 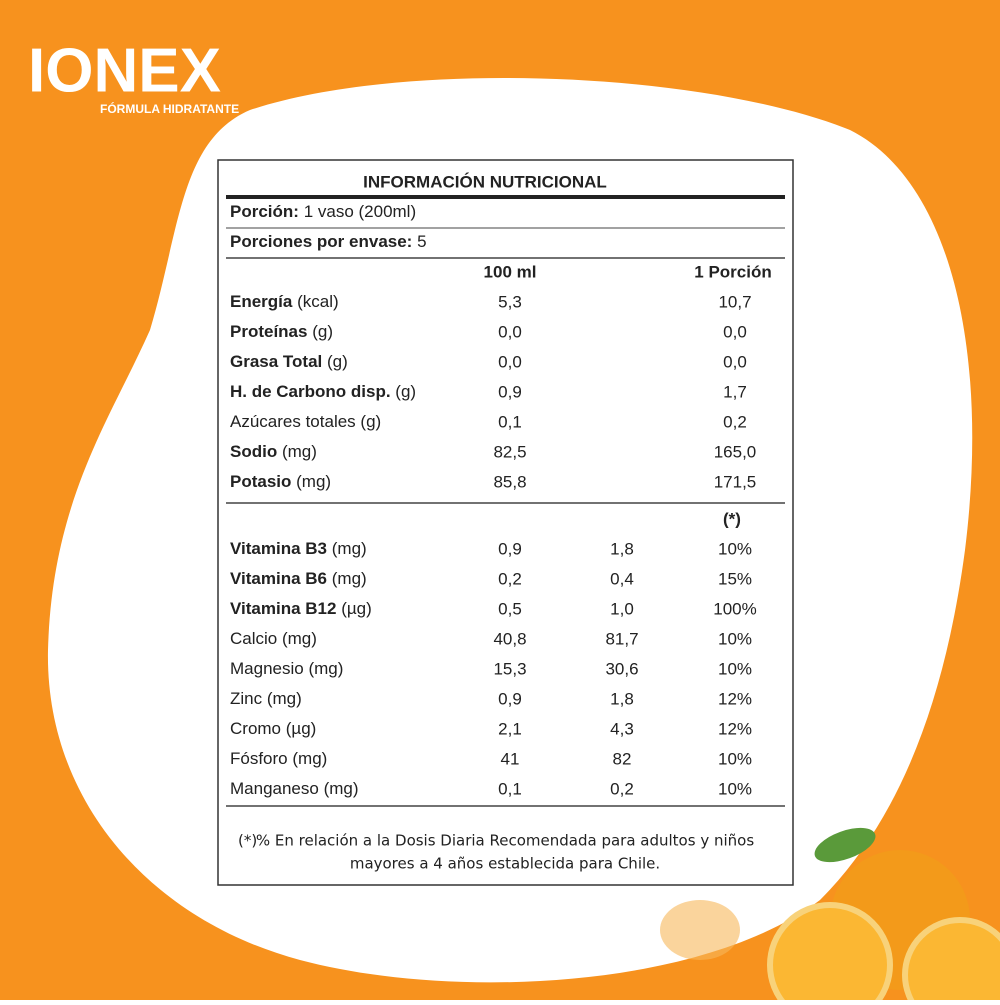 What do you see at coordinates (622, 728) in the screenshot?
I see `cell: 4,3` at bounding box center [622, 728].